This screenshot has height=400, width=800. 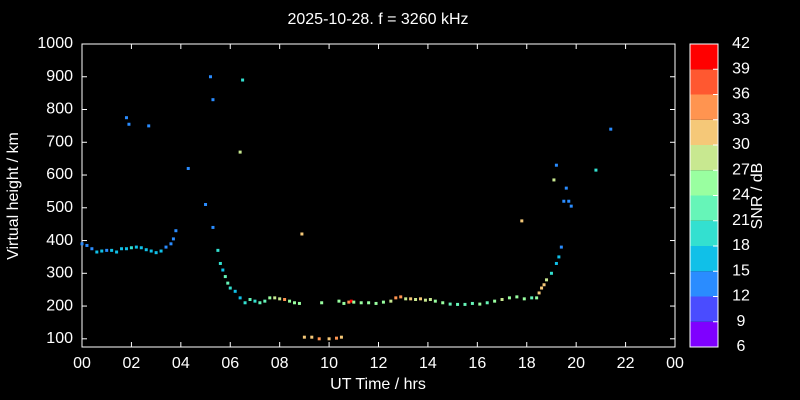 I want to click on y-tick-label: 800, so click(x=59, y=109).